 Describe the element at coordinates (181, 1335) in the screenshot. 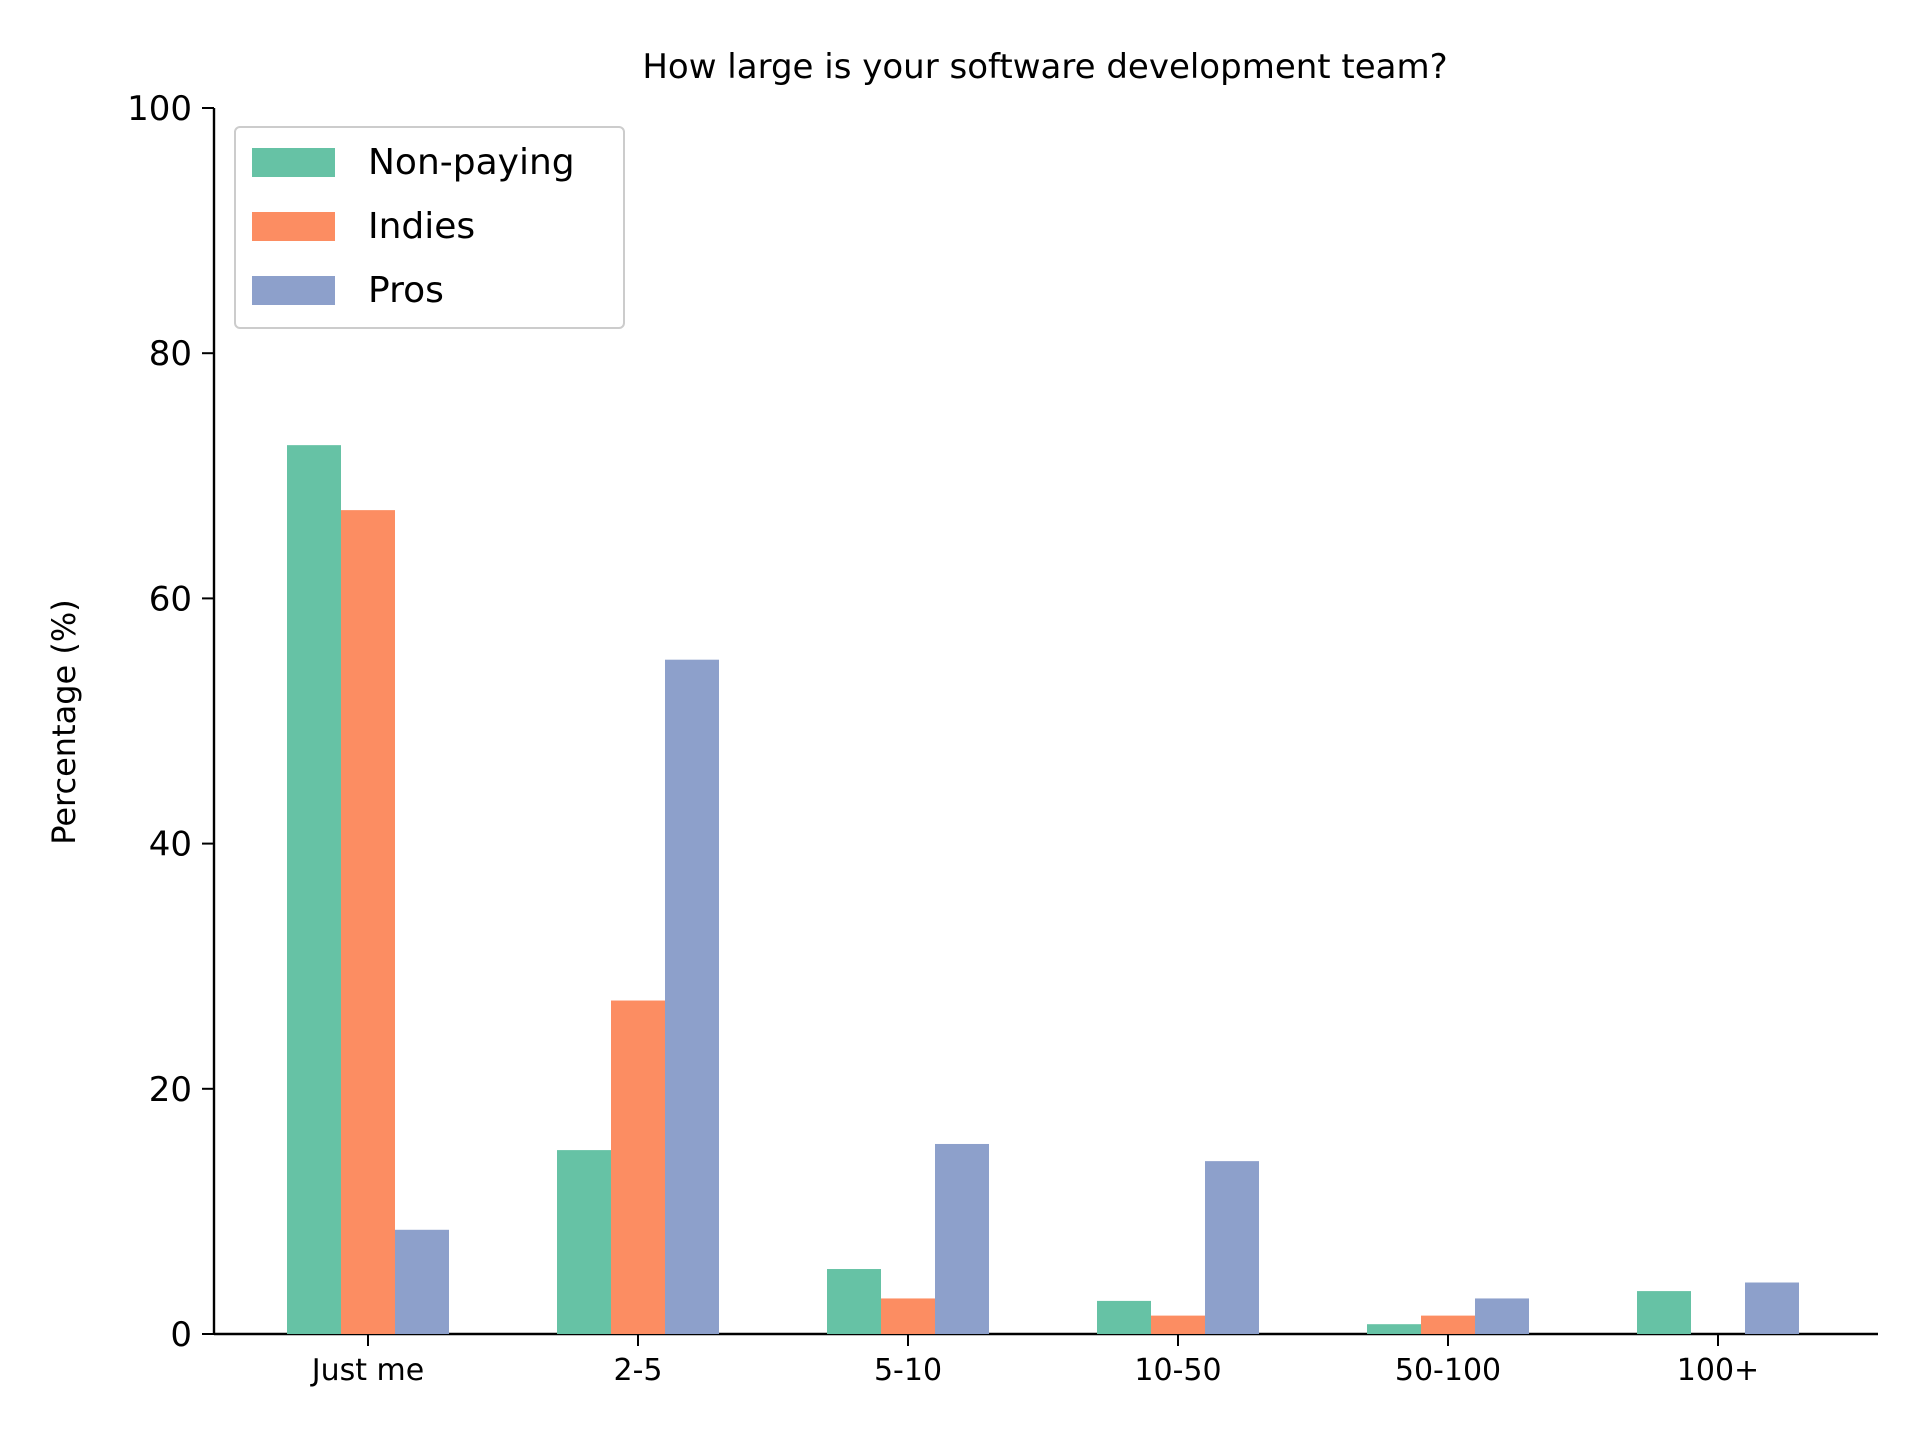

I see `y-tick-label: 0` at that location.